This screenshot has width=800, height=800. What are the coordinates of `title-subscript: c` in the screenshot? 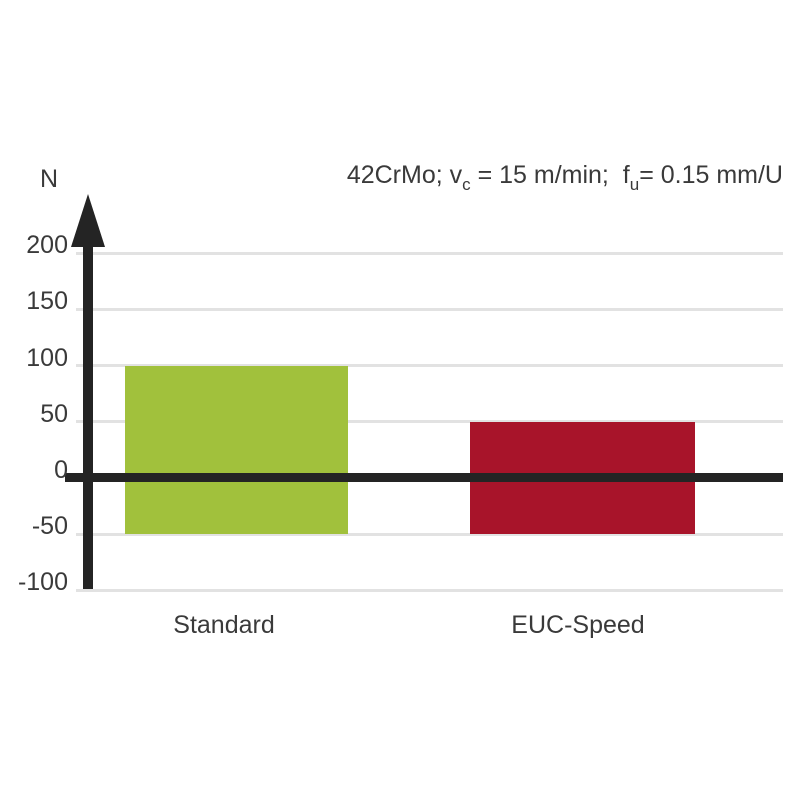 It's located at (466, 184).